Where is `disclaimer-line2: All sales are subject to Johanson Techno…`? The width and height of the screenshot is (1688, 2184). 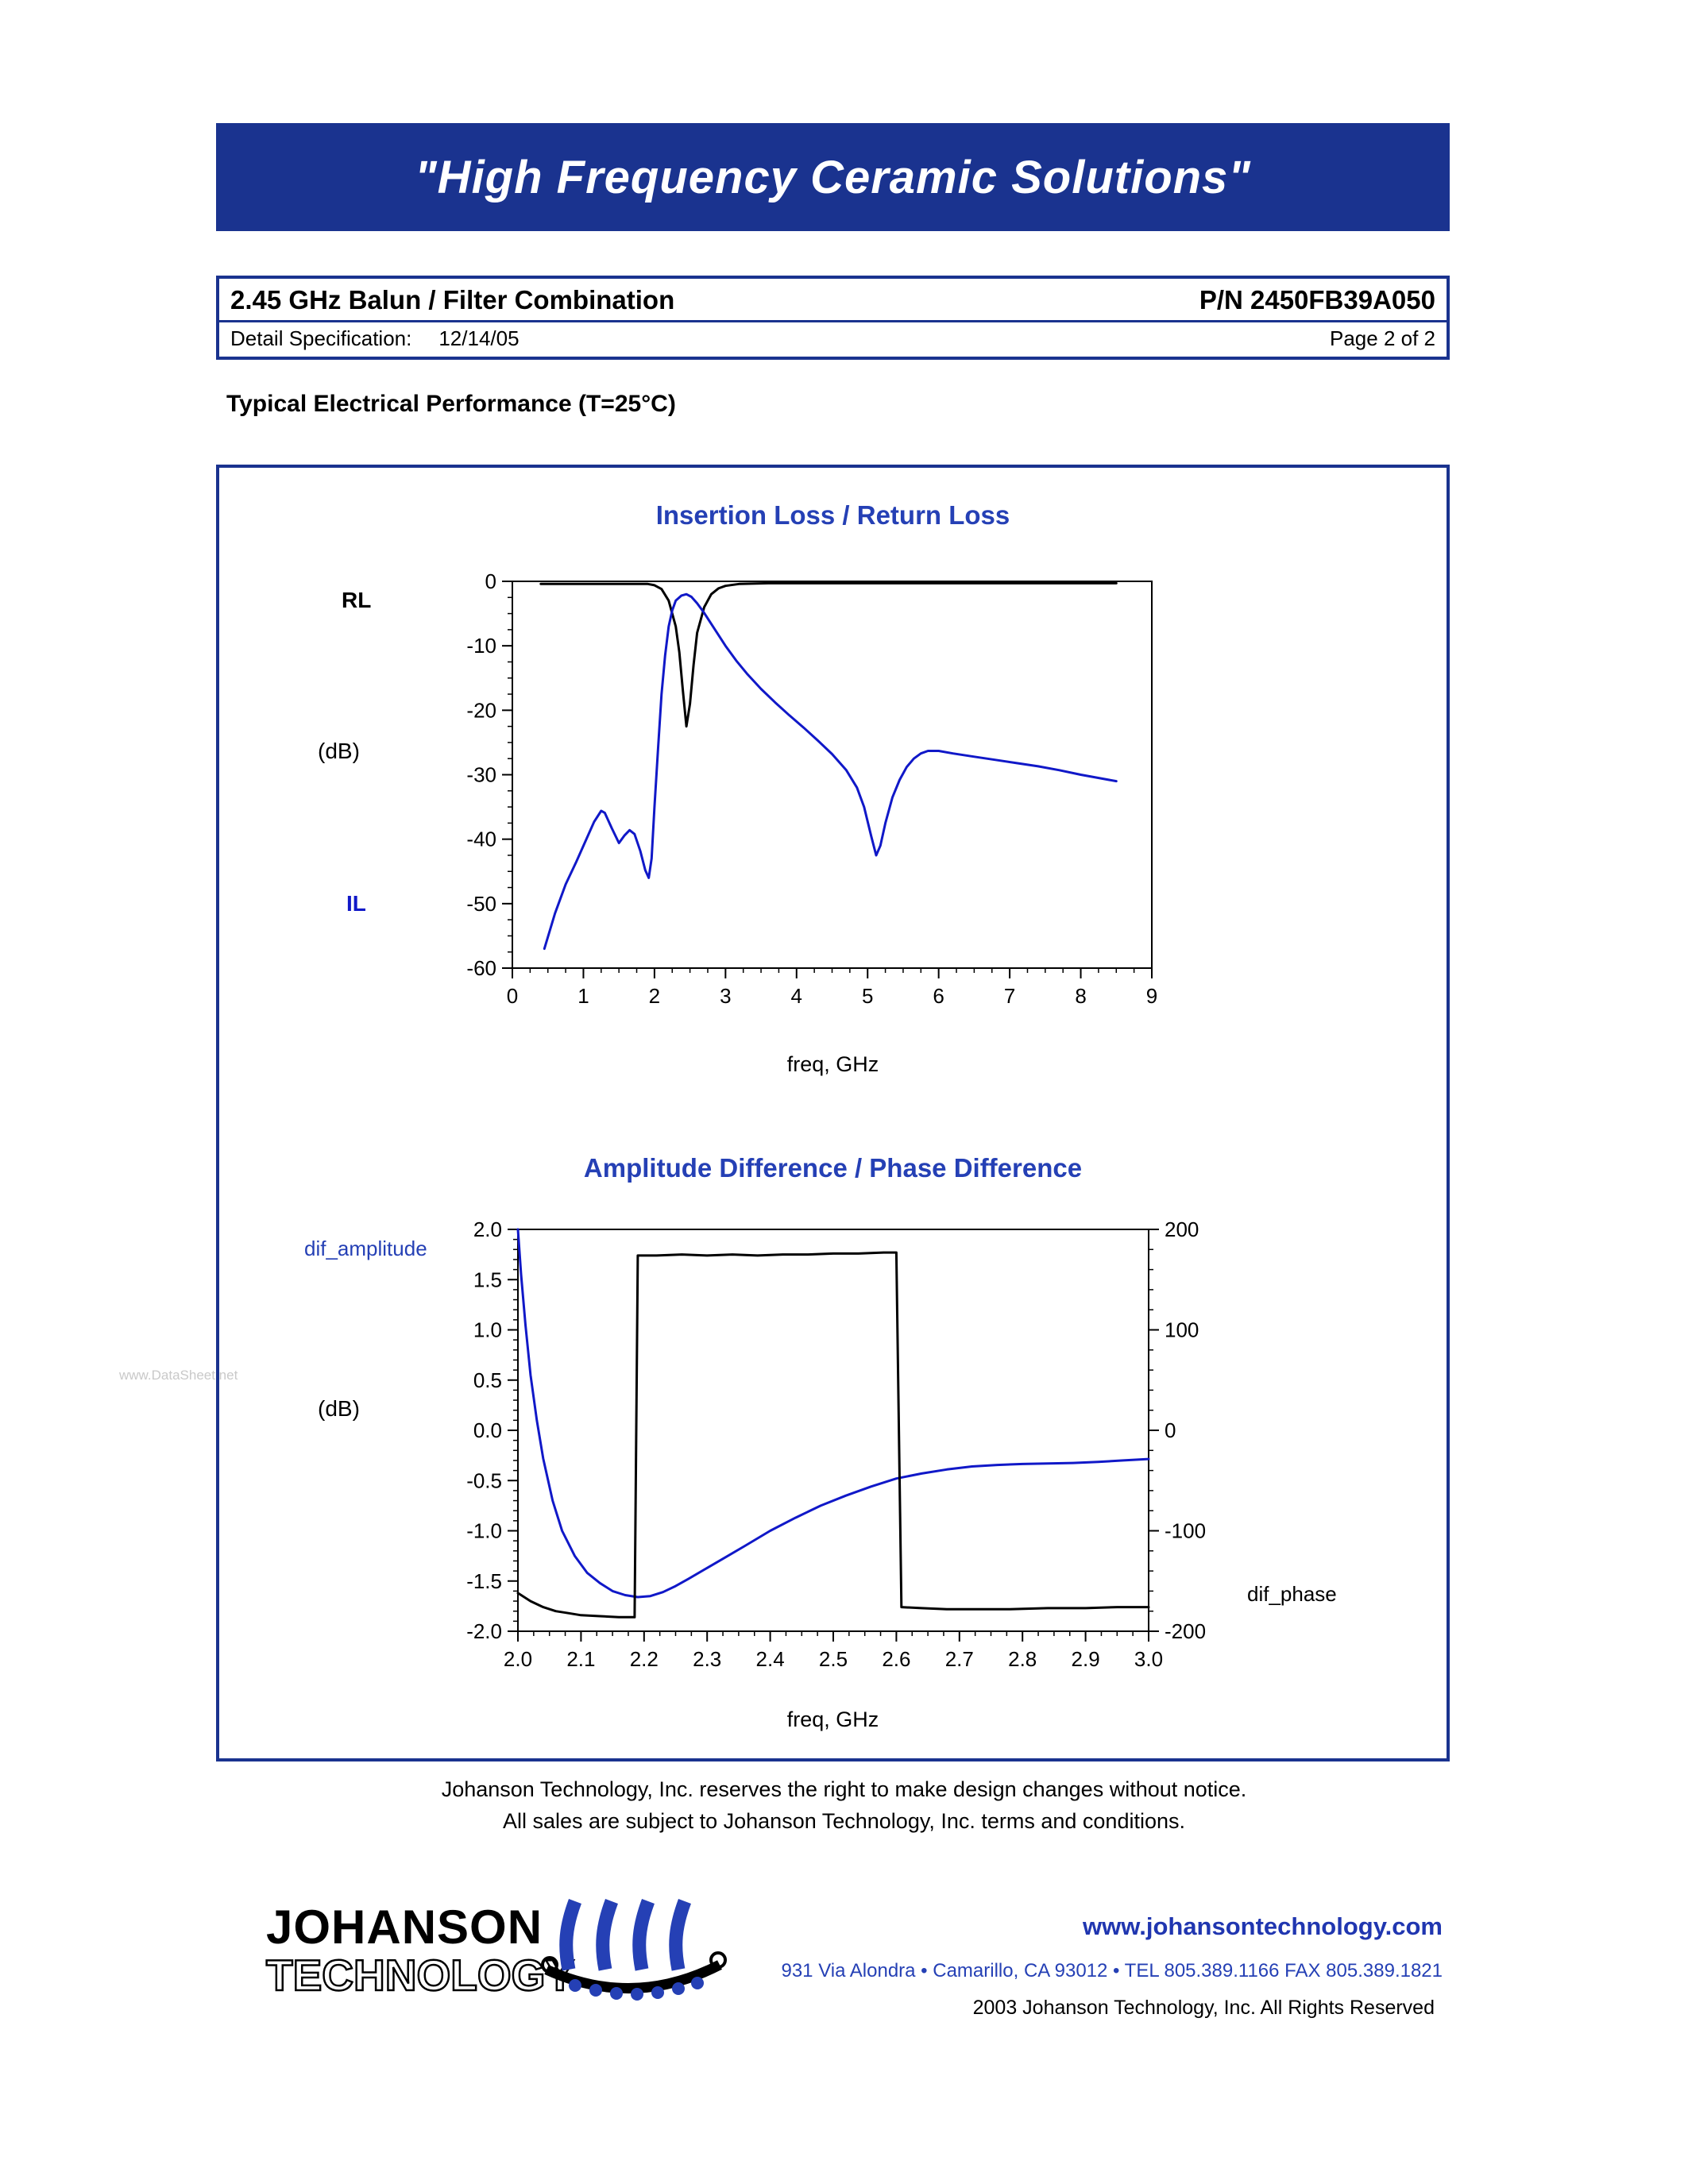 disclaimer-line2: All sales are subject to Johanson Techno… is located at coordinates (844, 1821).